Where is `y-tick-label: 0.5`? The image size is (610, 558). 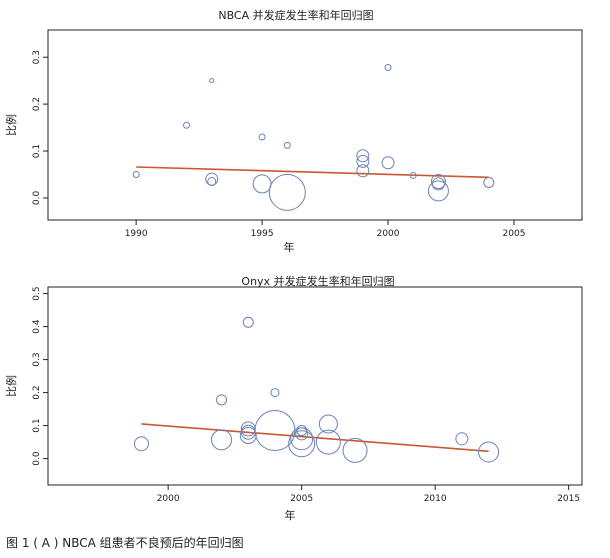
y-tick-label: 0.5 is located at coordinates (37, 293).